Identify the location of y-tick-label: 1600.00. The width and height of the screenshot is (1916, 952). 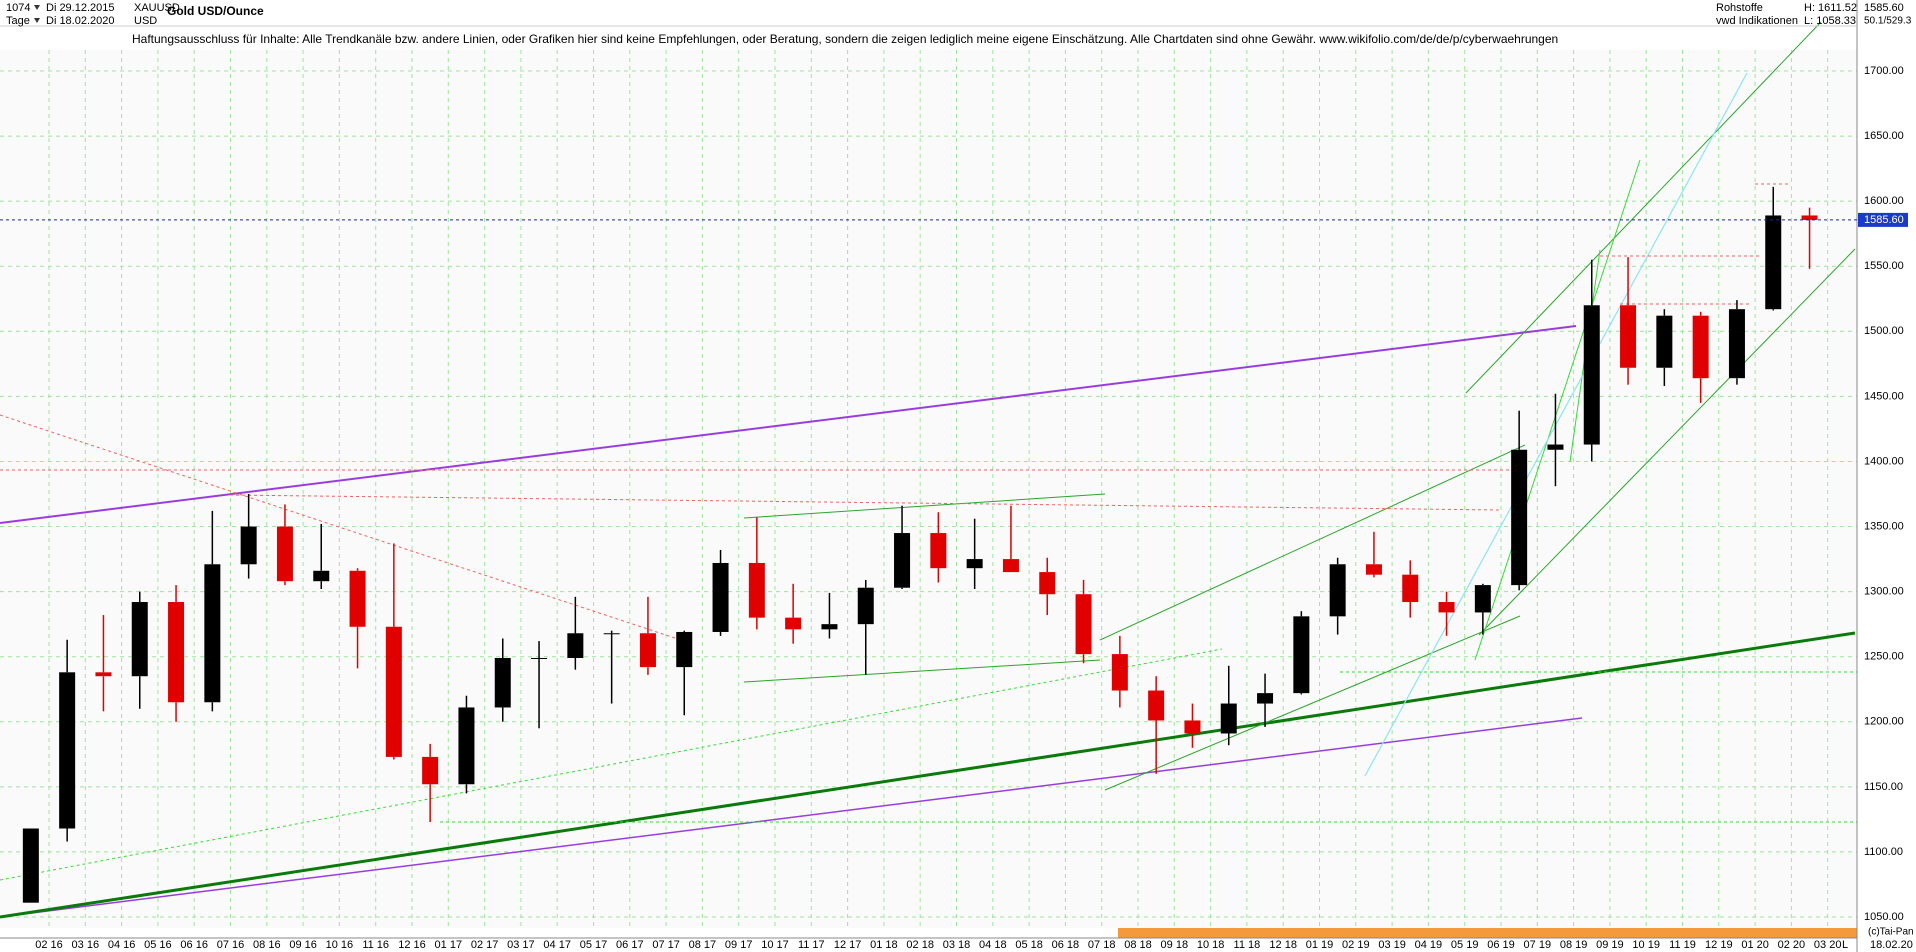
(1884, 201).